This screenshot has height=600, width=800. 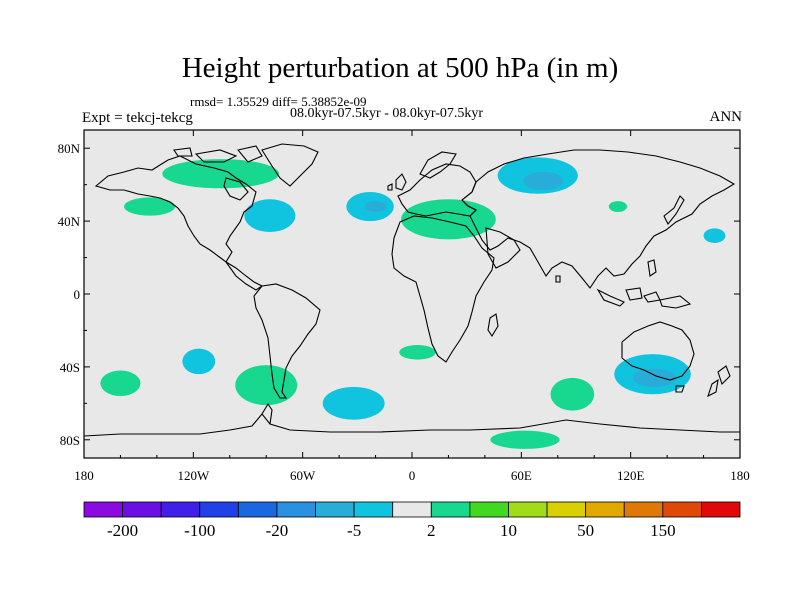 What do you see at coordinates (443, 289) in the screenshot?
I see `coastline-africa` at bounding box center [443, 289].